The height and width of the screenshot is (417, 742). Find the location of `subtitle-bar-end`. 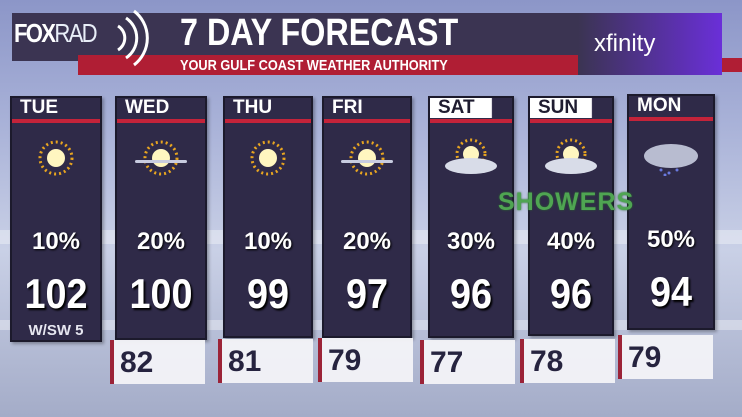

subtitle-bar-end is located at coordinates (732, 65).